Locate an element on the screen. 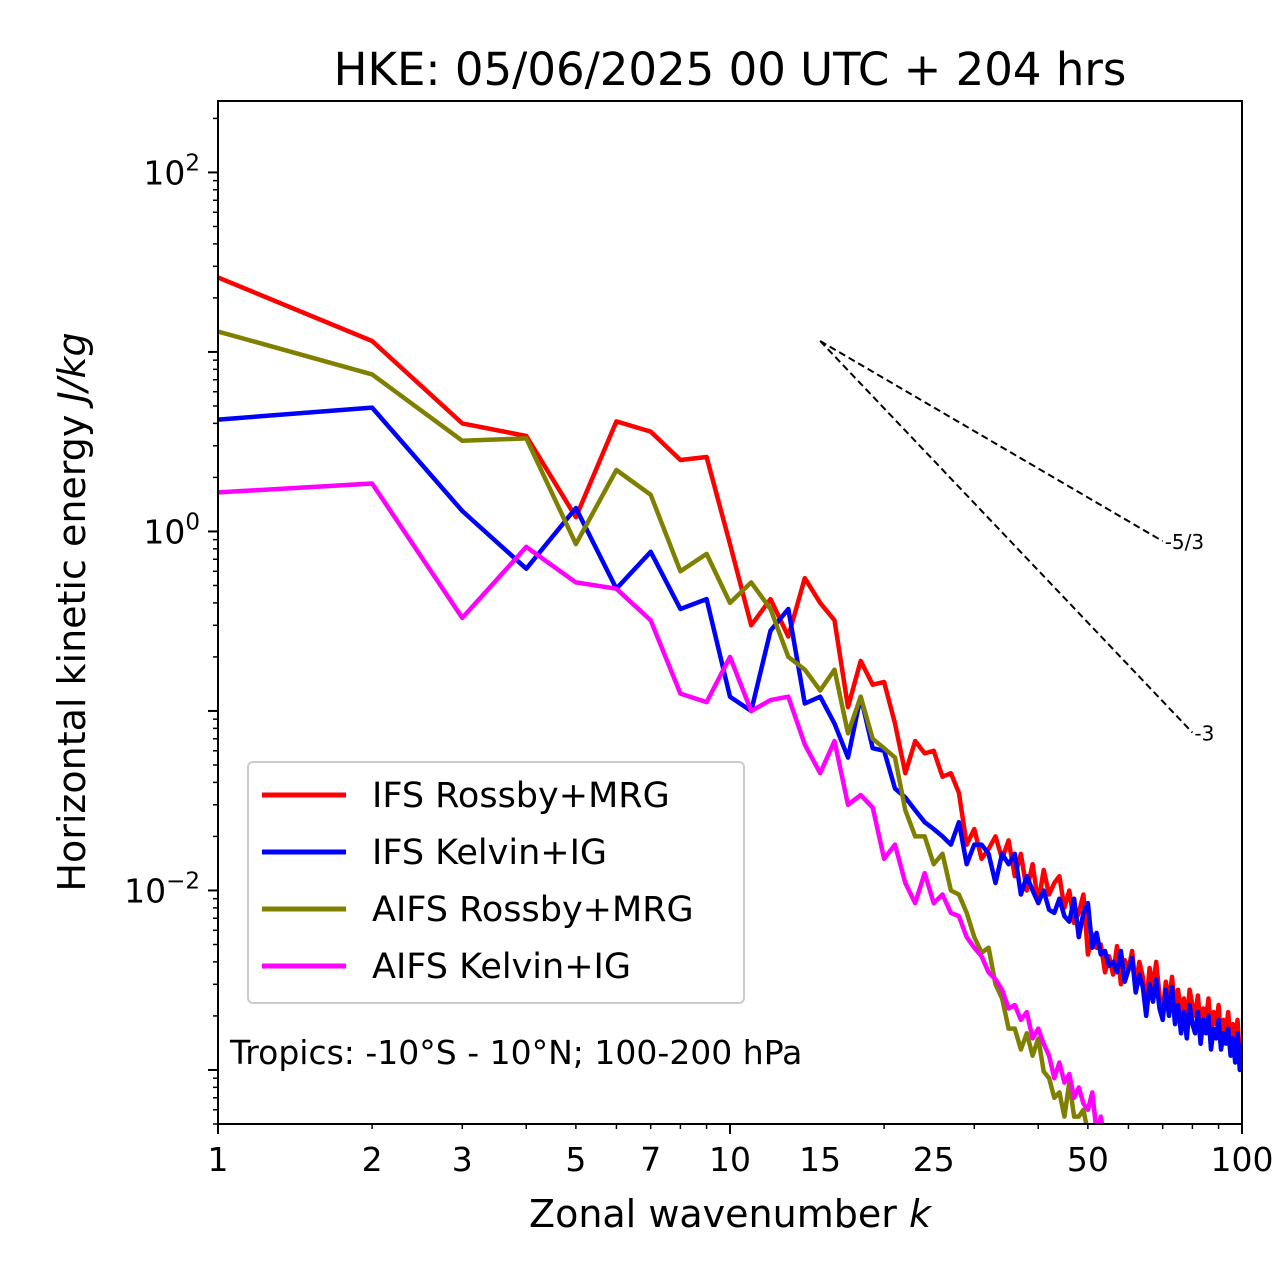 This screenshot has height=1288, width=1280. x-tick-label: 7 is located at coordinates (650, 1159).